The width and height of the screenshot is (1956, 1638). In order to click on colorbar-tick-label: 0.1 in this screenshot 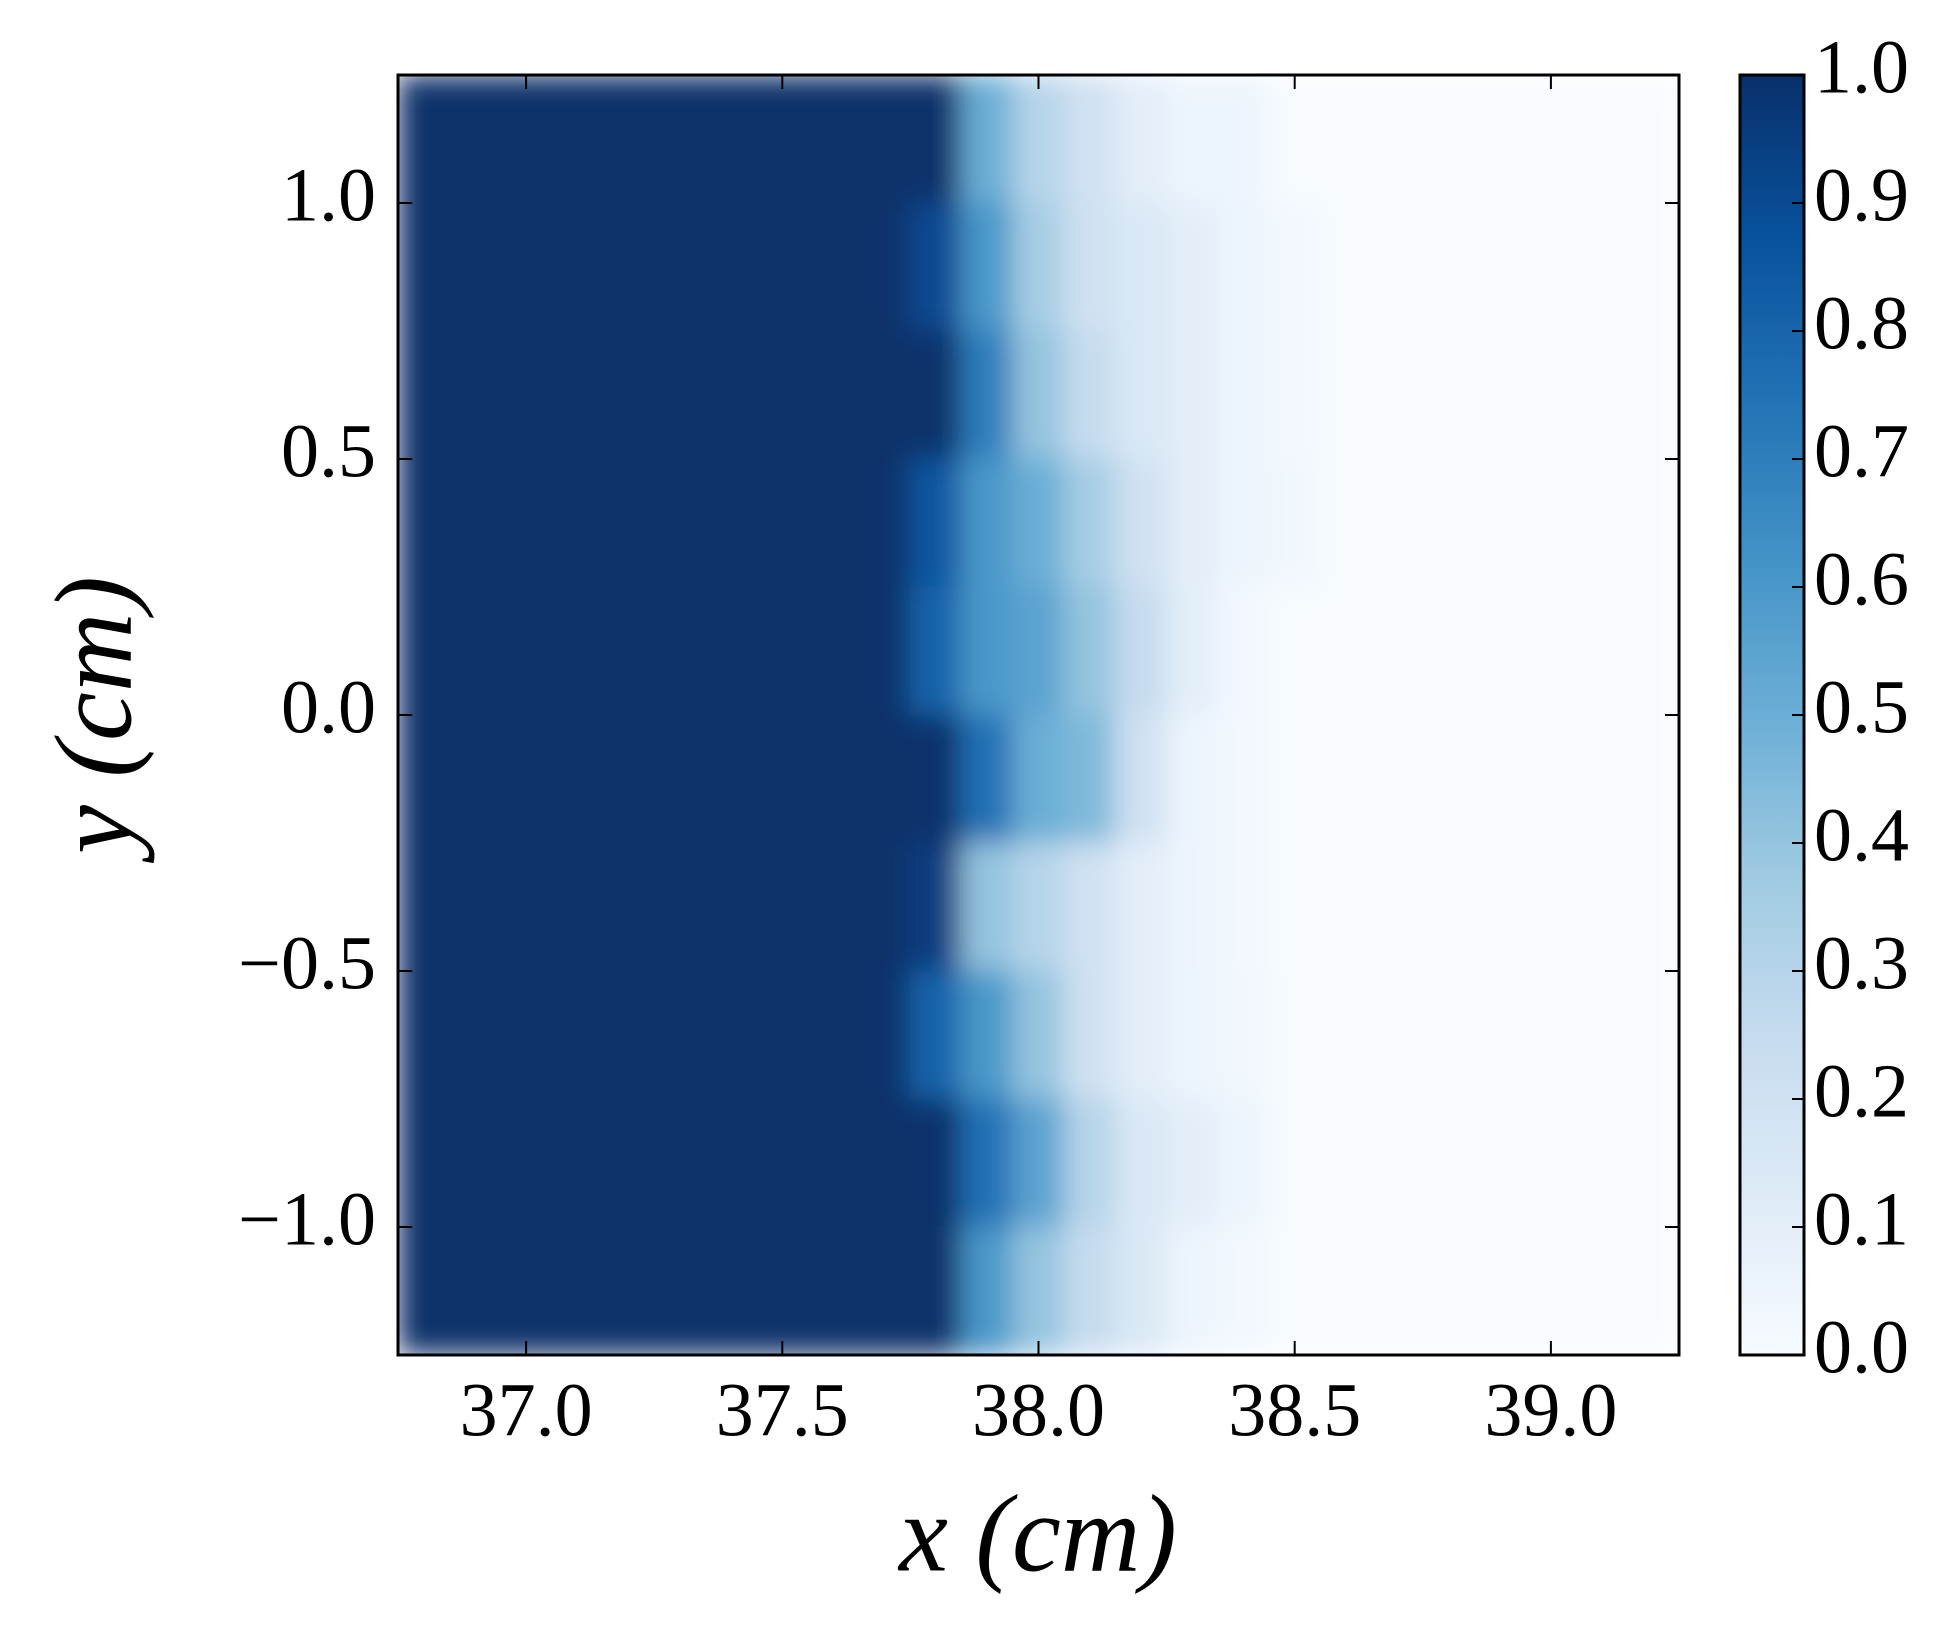, I will do `click(1861, 1219)`.